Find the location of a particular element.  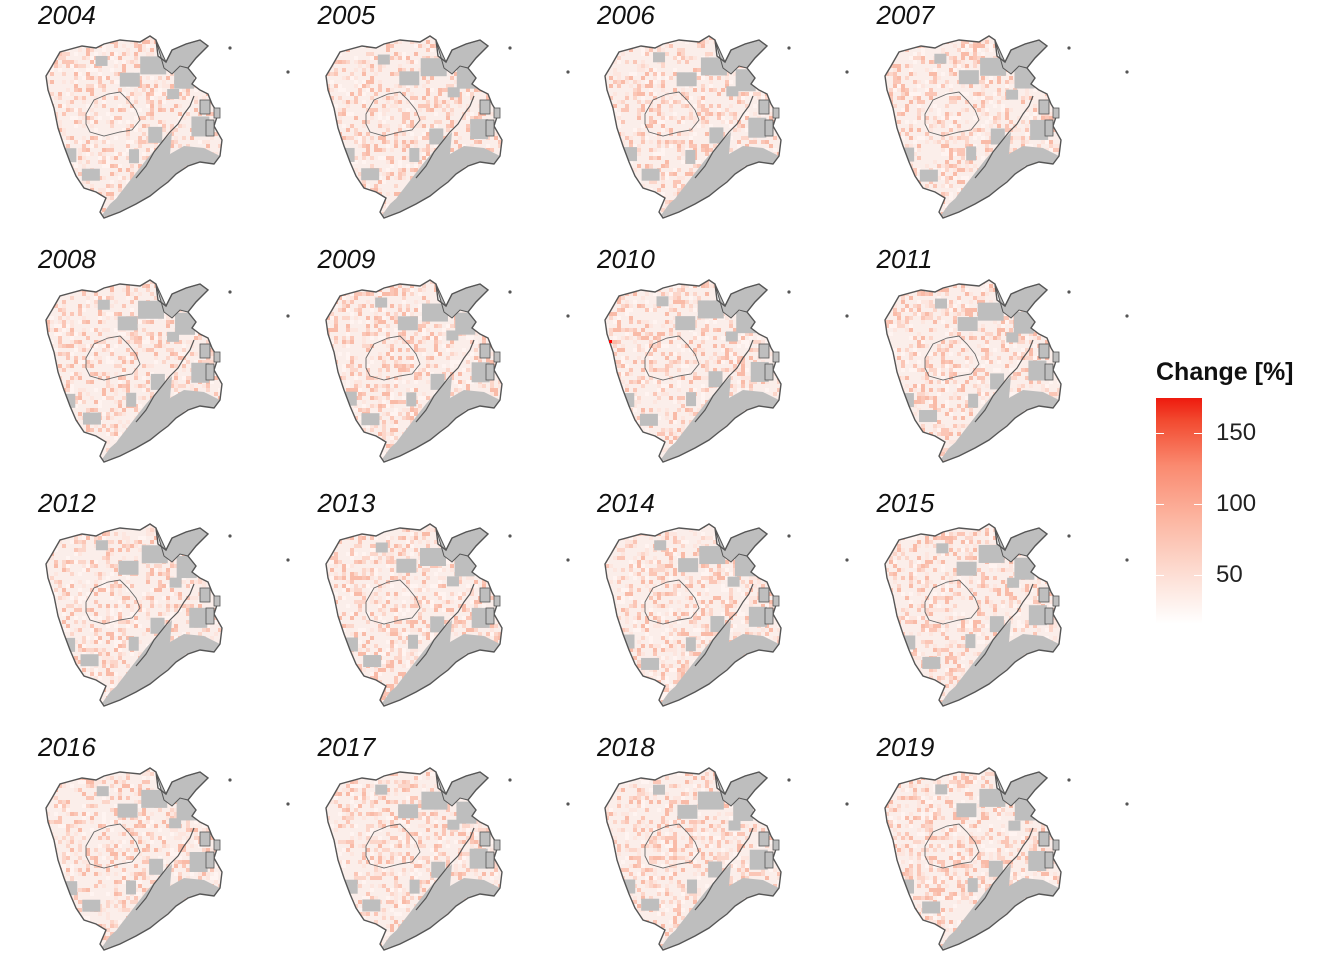

panel-year-title: 2011 is located at coordinates (904, 259).